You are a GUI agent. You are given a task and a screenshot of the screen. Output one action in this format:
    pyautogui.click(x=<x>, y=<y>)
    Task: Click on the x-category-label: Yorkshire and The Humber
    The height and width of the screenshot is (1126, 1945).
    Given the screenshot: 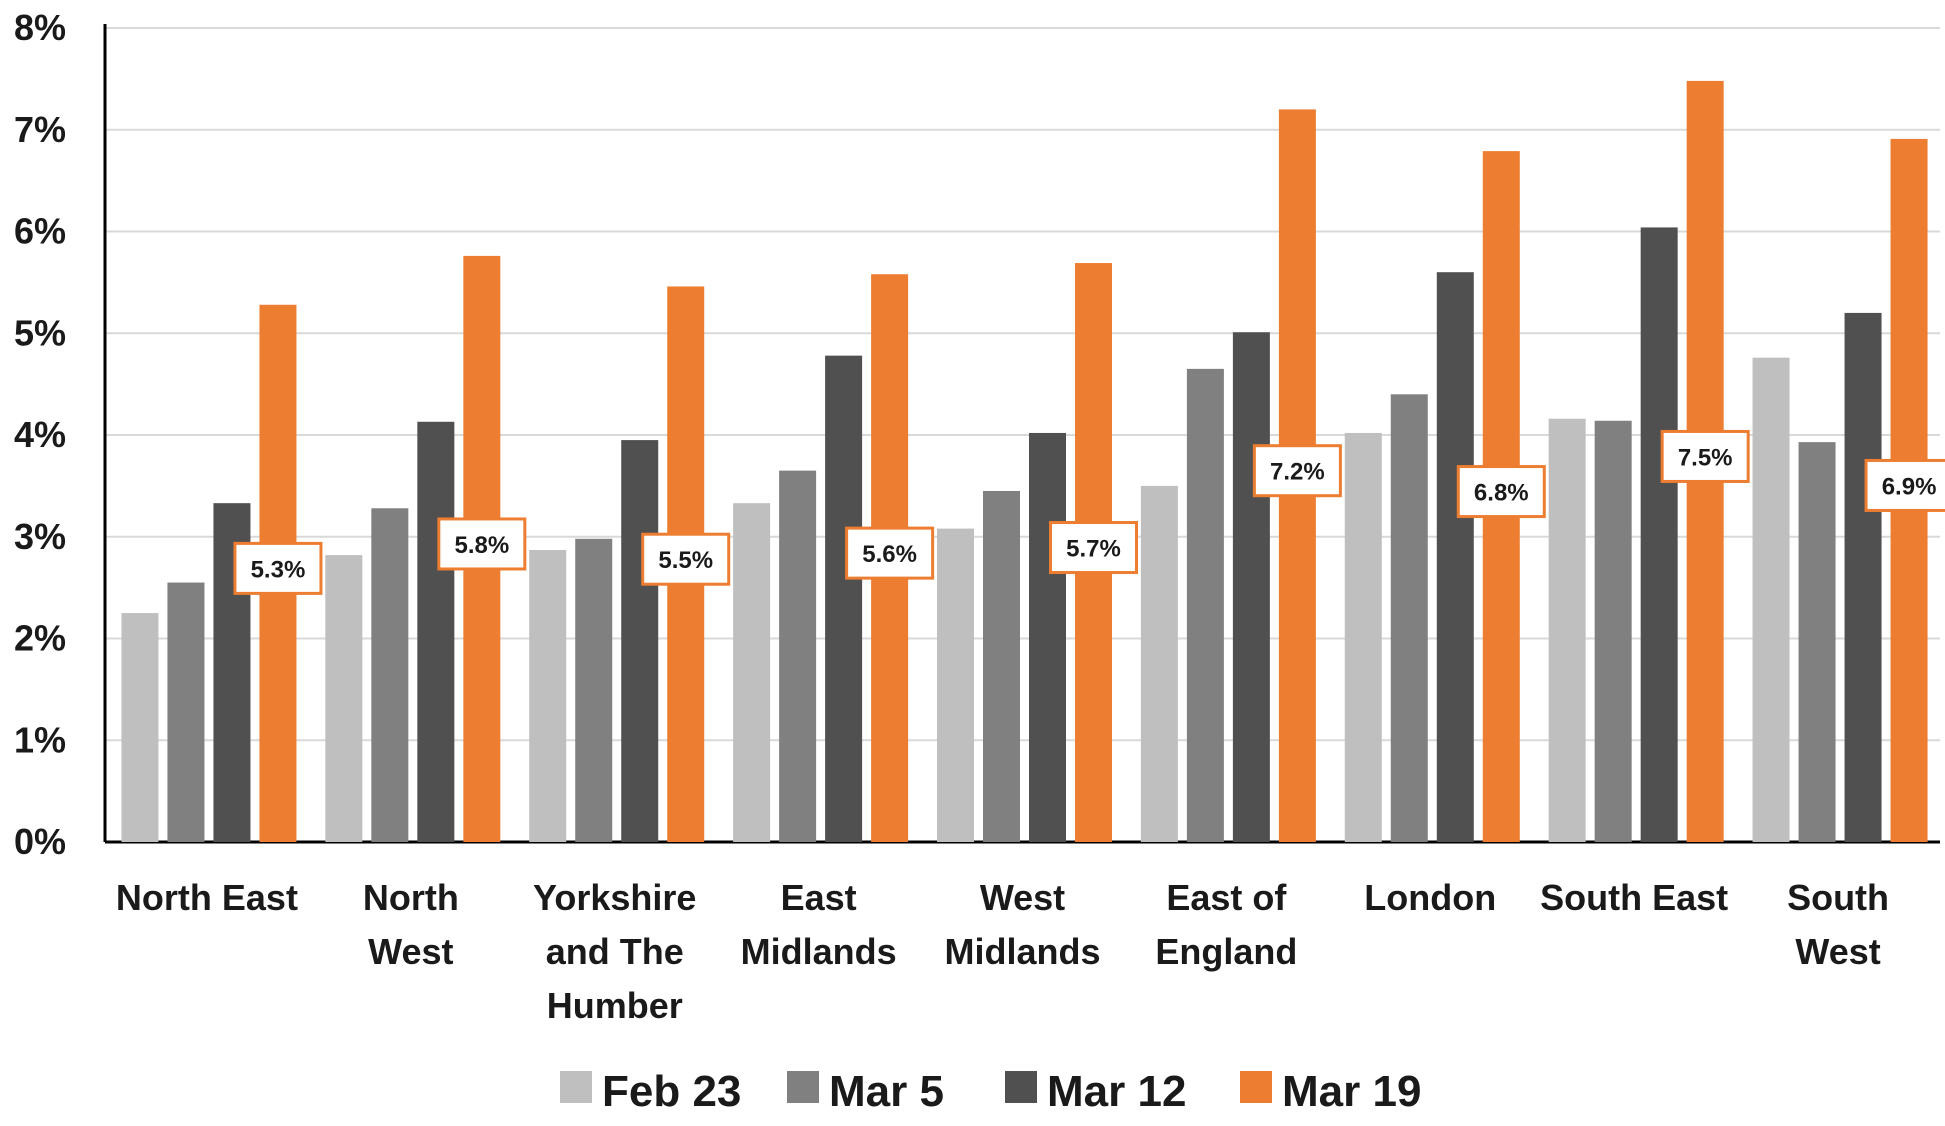 What is the action you would take?
    pyautogui.click(x=614, y=951)
    